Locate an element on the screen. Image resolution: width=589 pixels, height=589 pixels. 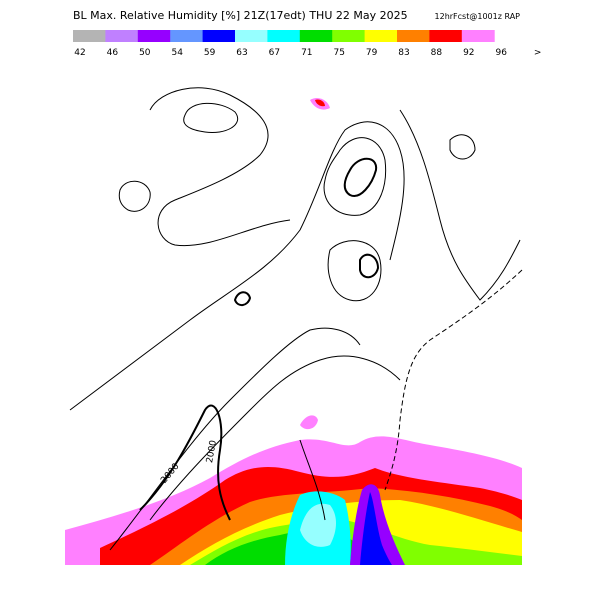
legend-label: 83 is located at coordinates (403, 53).